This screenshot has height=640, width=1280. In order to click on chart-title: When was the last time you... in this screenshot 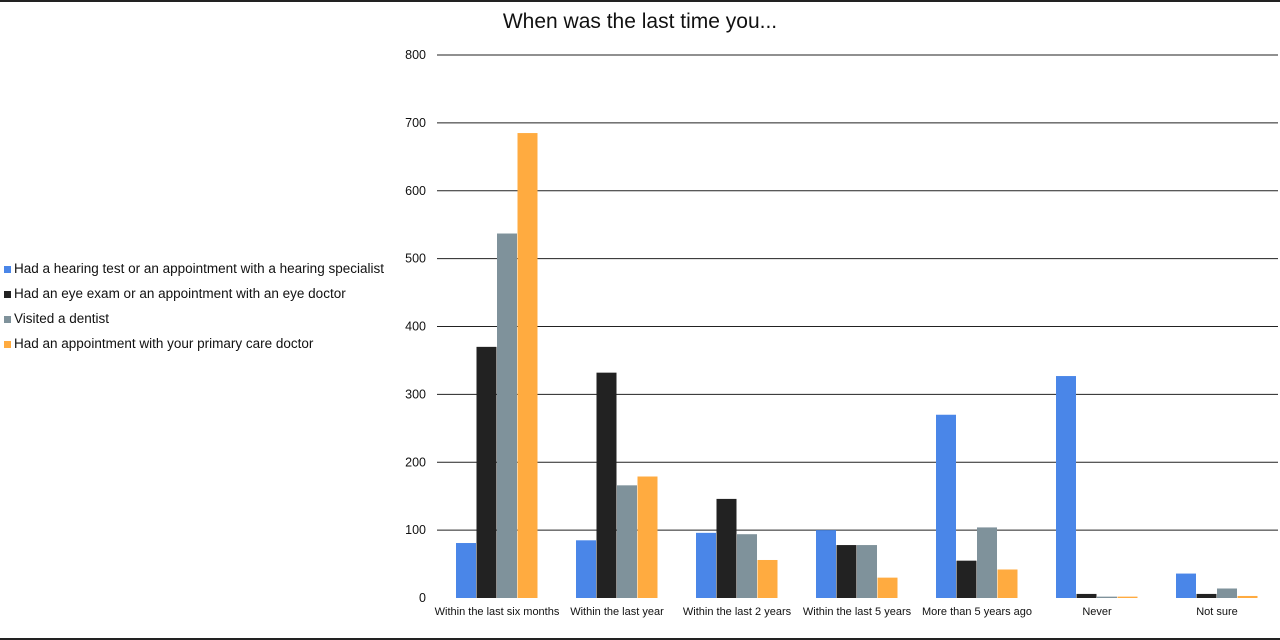, I will do `click(640, 21)`.